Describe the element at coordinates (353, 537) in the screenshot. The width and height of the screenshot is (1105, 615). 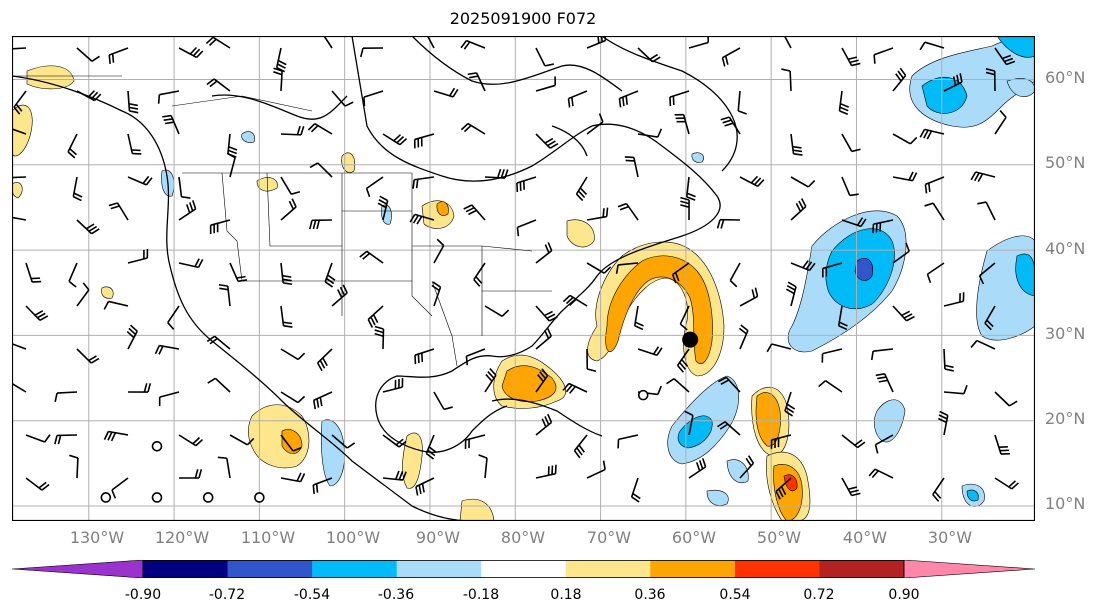
I see `lon-label-100w: 100°W` at that location.